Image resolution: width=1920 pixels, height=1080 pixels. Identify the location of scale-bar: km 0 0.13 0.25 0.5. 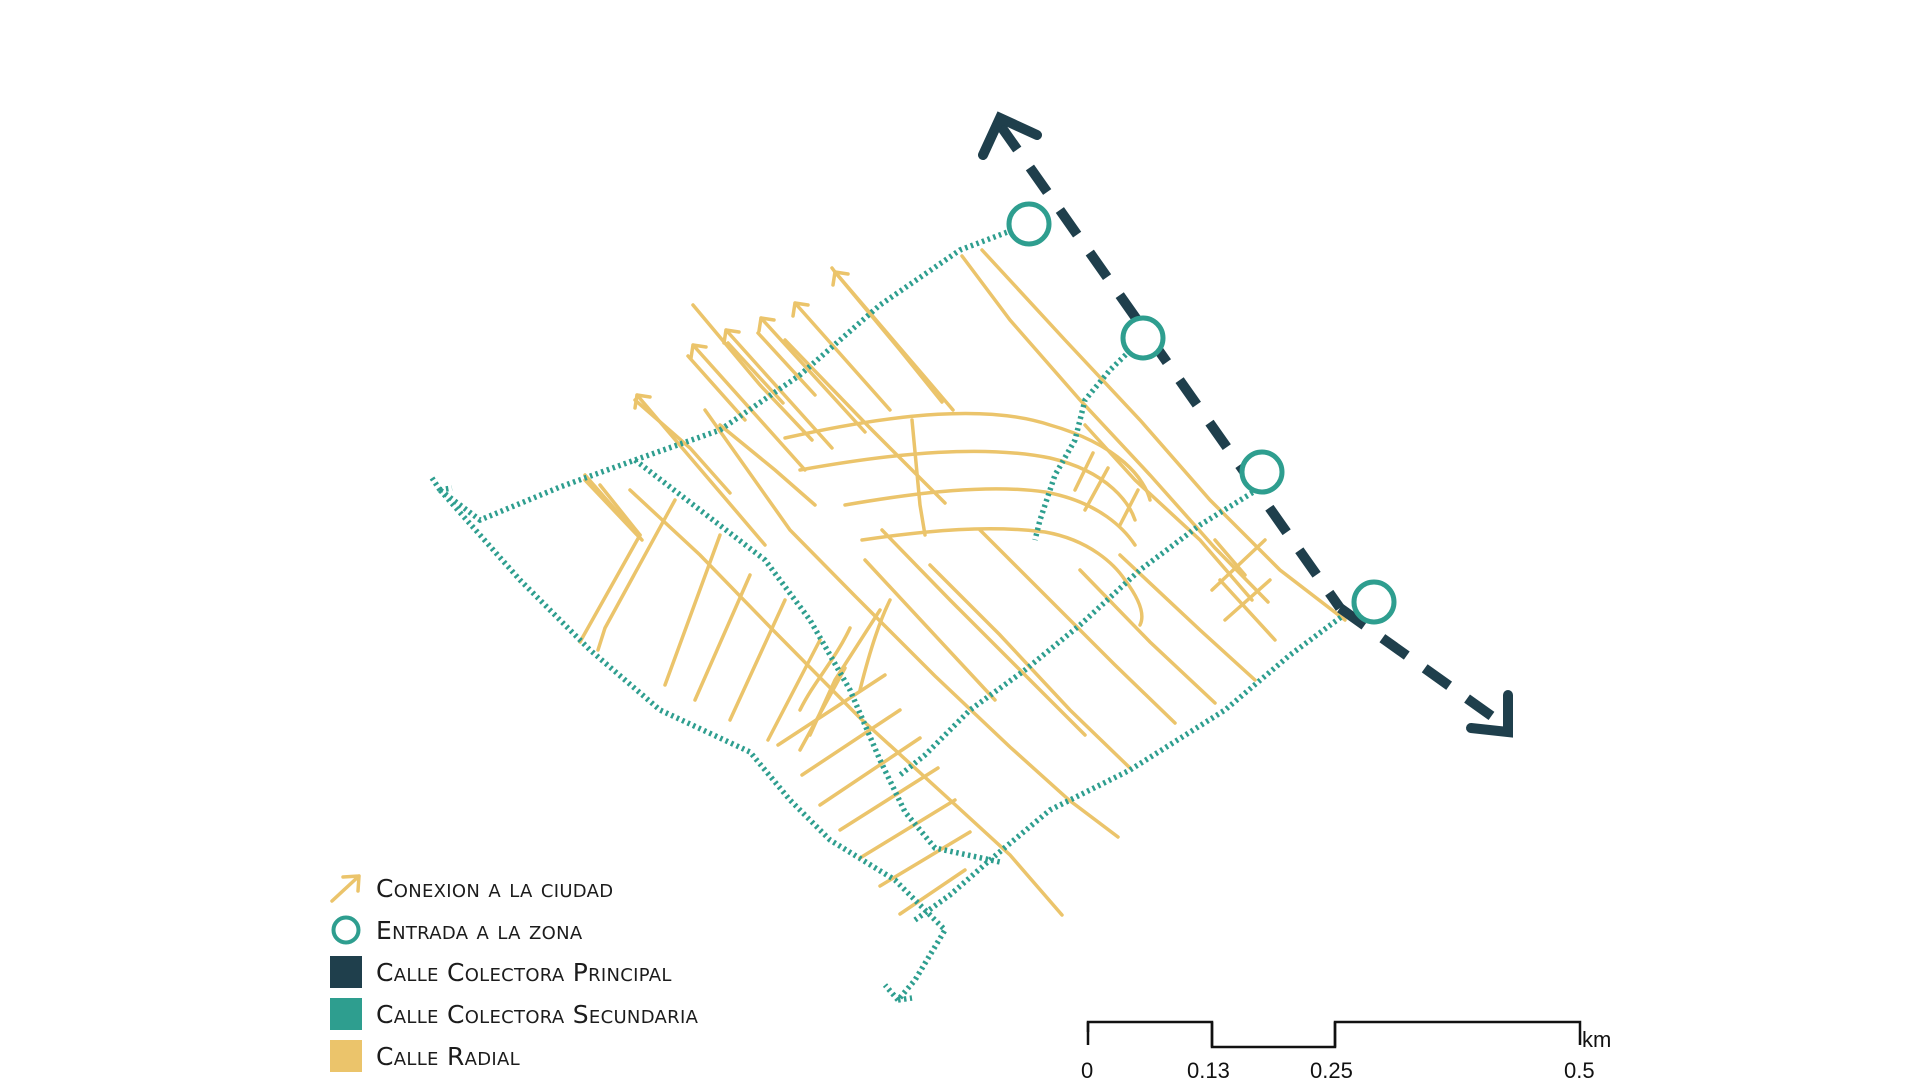
(1346, 1050).